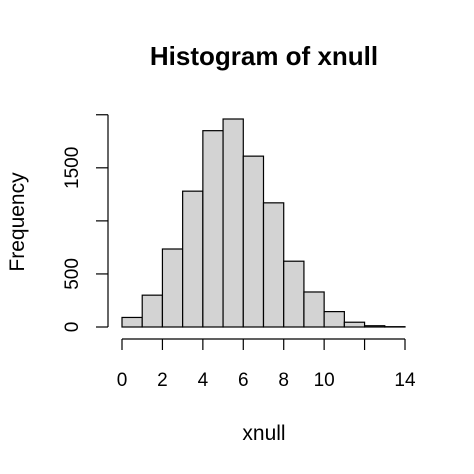 The height and width of the screenshot is (474, 474). Describe the element at coordinates (72, 327) in the screenshot. I see `y-tick-label-0: 0` at that location.